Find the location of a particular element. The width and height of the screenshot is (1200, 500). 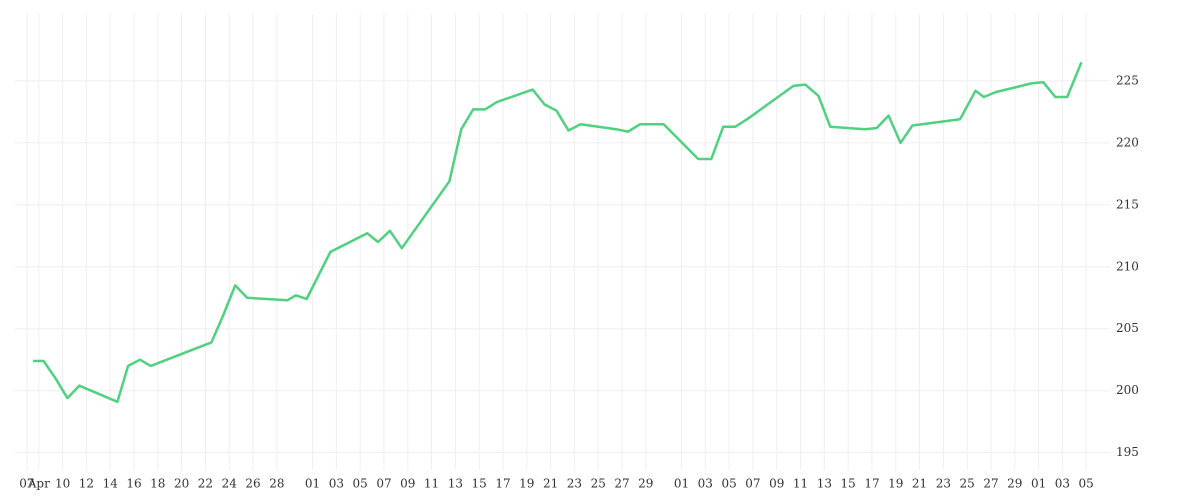

y-tick-label: 215 is located at coordinates (1127, 204).